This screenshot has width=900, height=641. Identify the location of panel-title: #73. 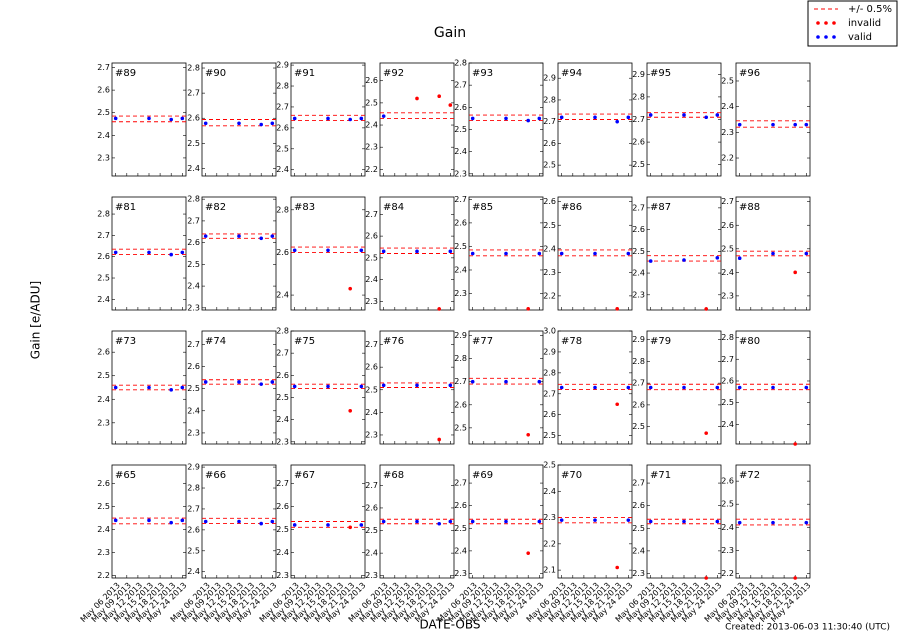
(125, 341).